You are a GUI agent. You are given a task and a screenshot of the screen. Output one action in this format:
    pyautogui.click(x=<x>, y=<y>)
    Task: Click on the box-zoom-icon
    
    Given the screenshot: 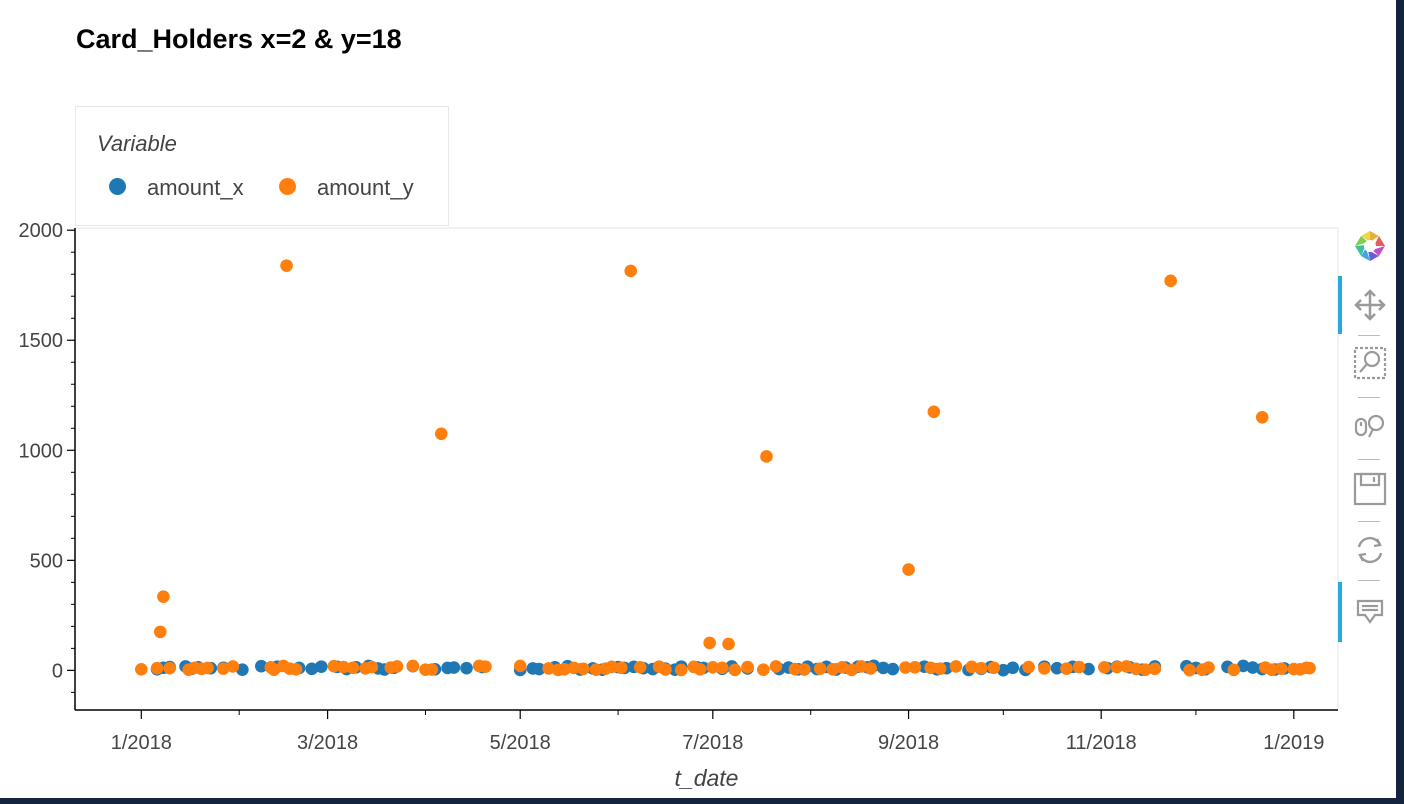 What is the action you would take?
    pyautogui.click(x=1370, y=363)
    